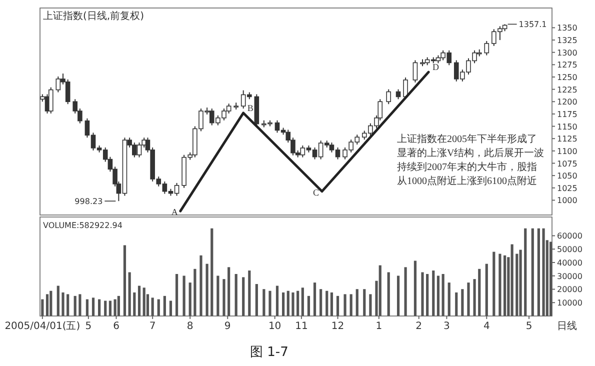 This screenshot has height=366, width=595. What do you see at coordinates (567, 326) in the screenshot?
I see `text: 日线` at bounding box center [567, 326].